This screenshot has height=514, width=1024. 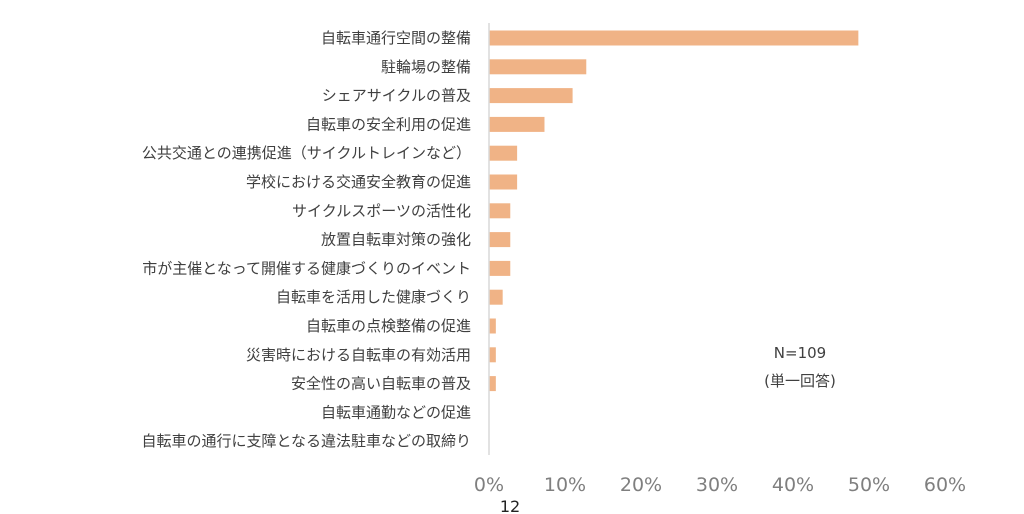 I want to click on category-label: 安全性の高い自転車の普及, so click(x=381, y=384).